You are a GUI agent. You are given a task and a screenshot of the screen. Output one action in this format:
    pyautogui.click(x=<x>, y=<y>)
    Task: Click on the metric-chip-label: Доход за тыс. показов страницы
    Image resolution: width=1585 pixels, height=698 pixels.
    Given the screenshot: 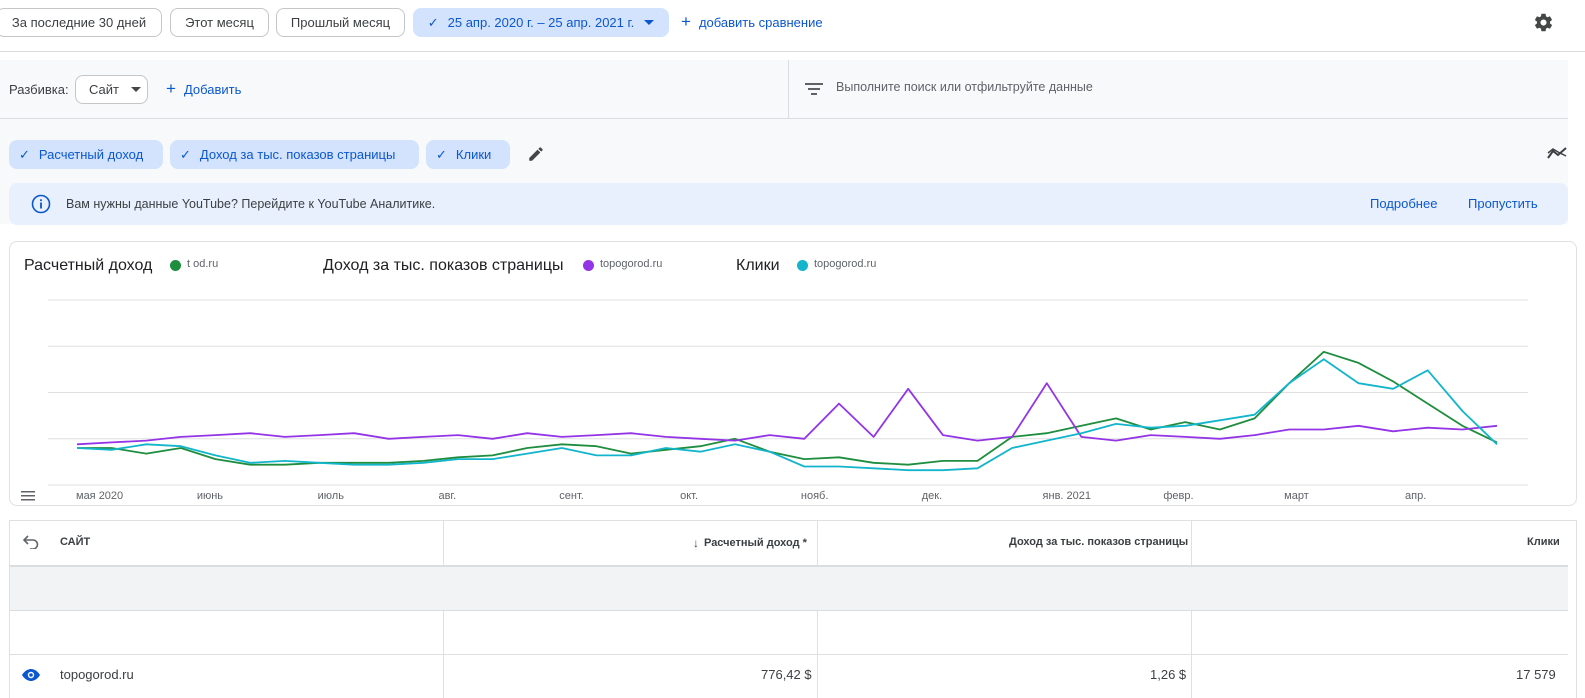 What is the action you would take?
    pyautogui.click(x=297, y=154)
    